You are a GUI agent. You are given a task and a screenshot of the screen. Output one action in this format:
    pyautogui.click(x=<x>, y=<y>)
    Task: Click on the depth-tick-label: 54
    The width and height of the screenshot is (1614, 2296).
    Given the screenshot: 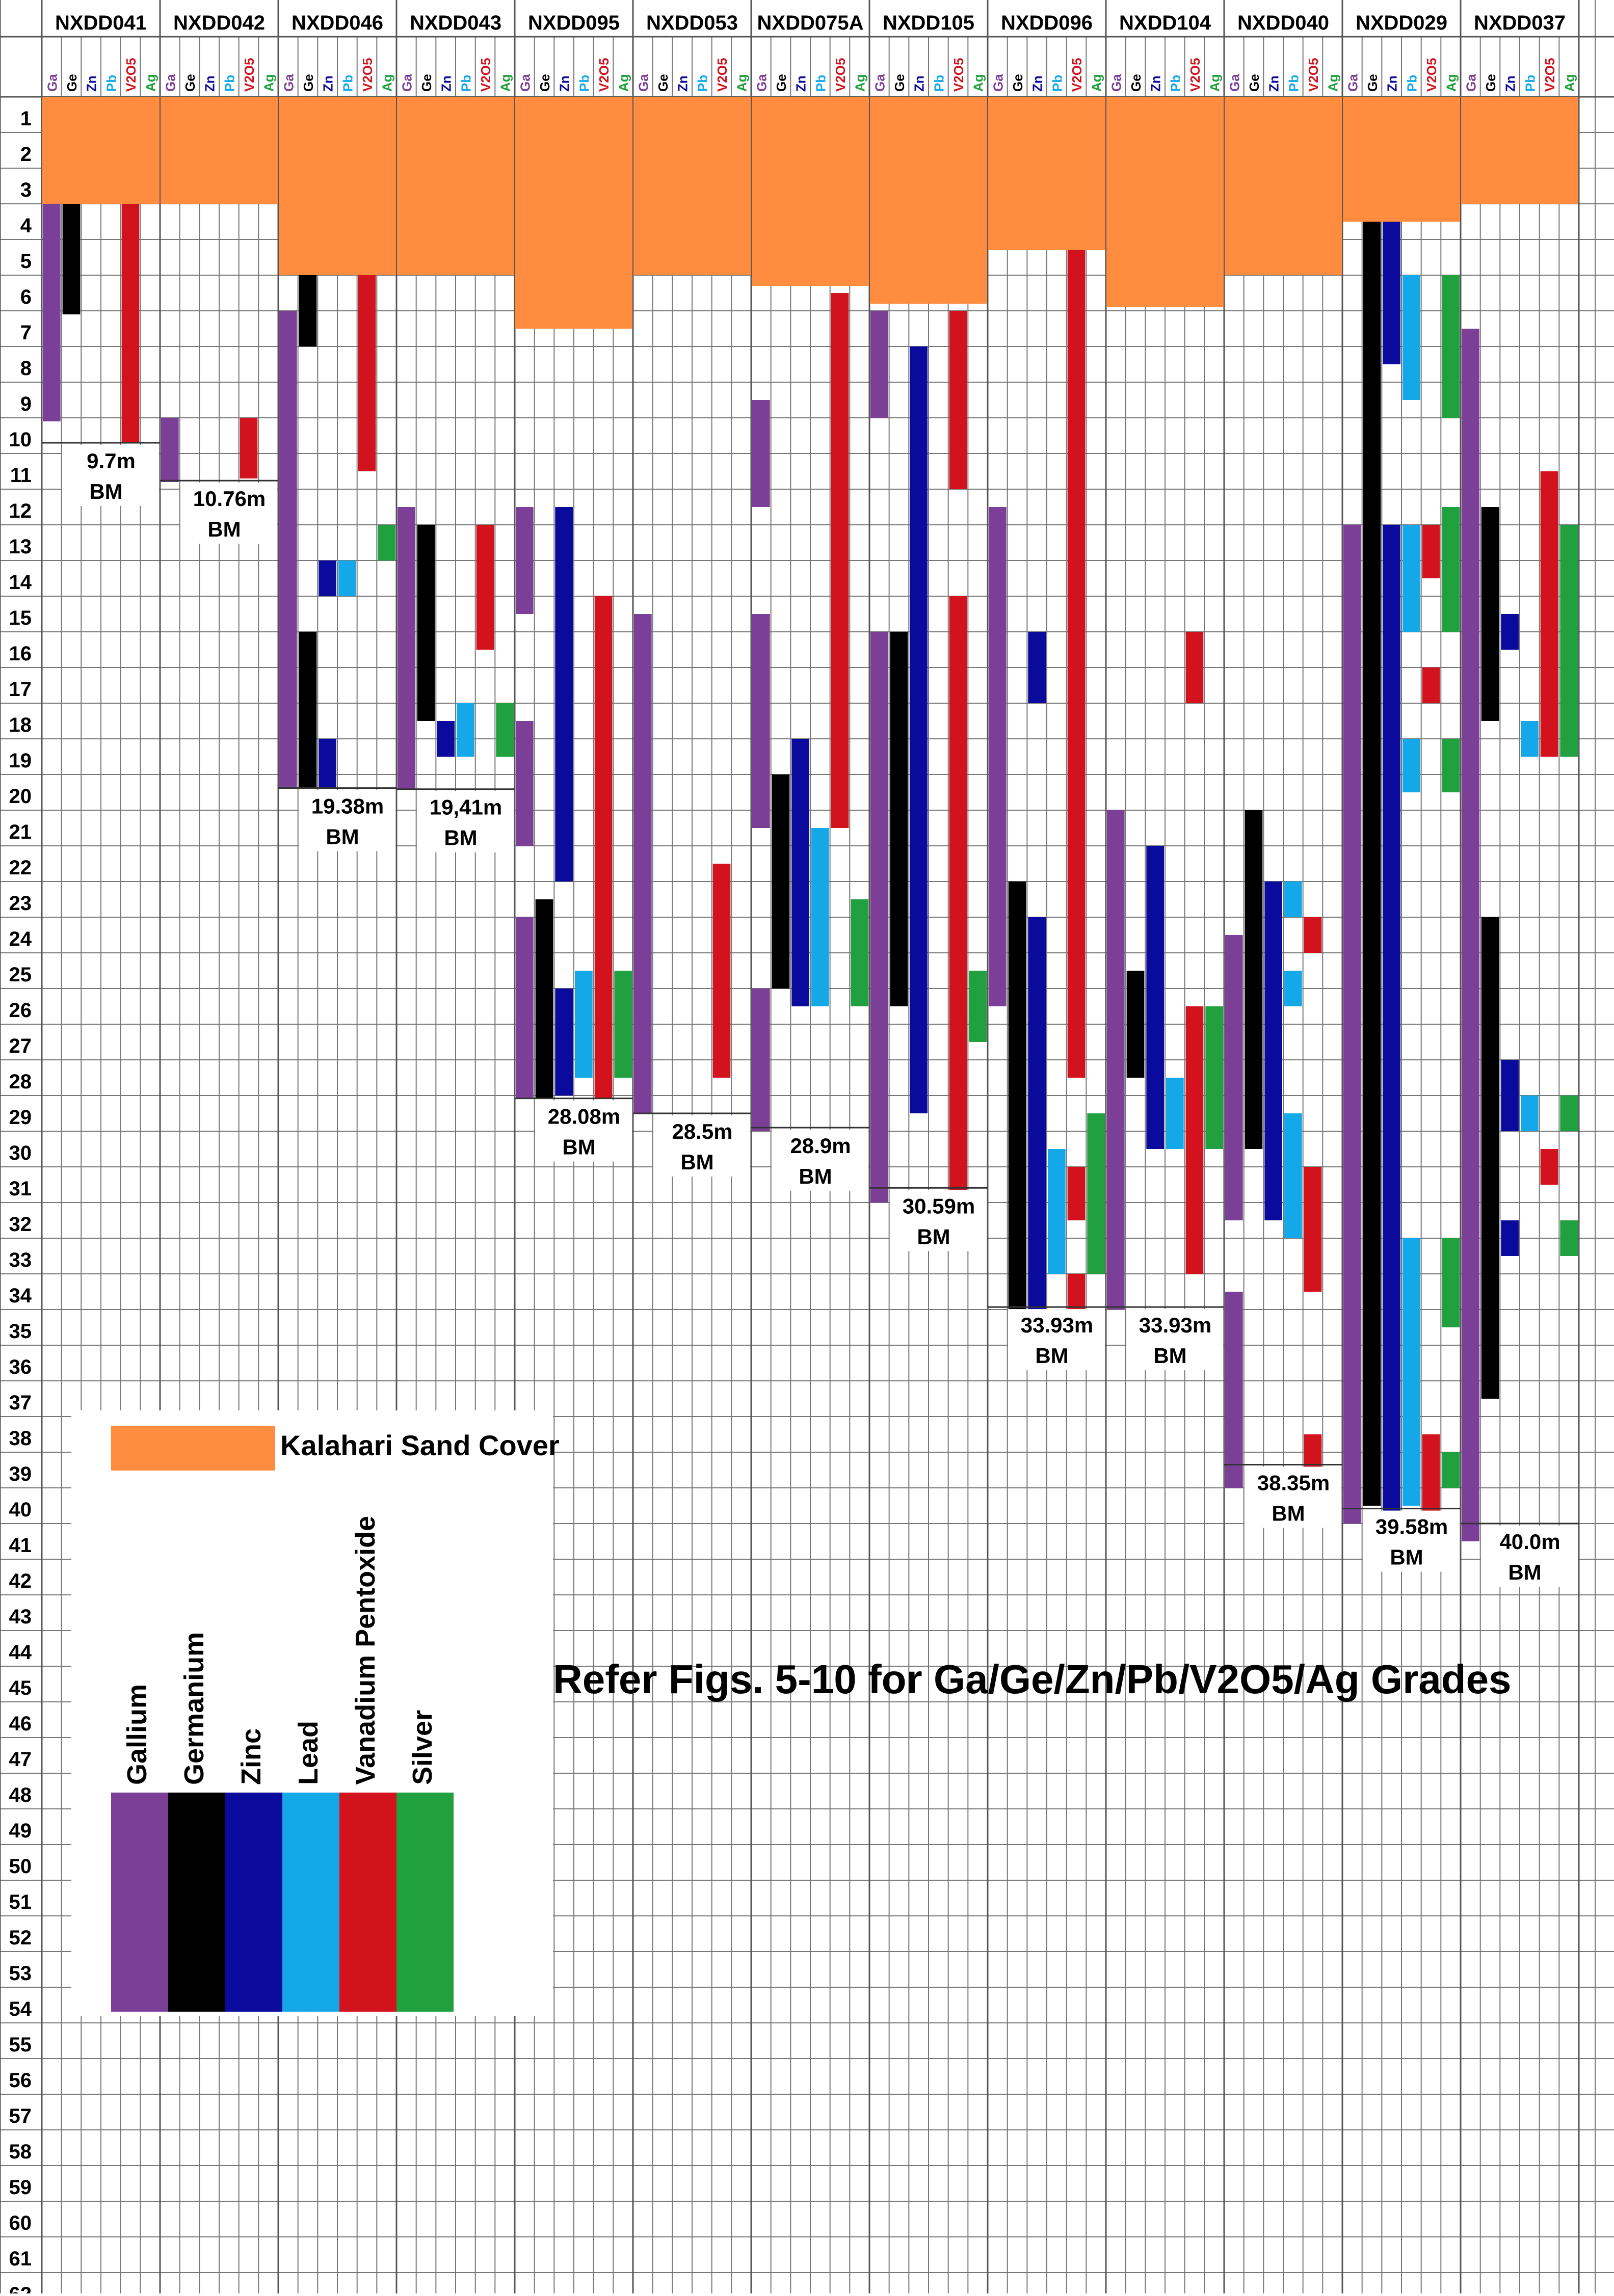 What is the action you would take?
    pyautogui.click(x=20, y=2009)
    